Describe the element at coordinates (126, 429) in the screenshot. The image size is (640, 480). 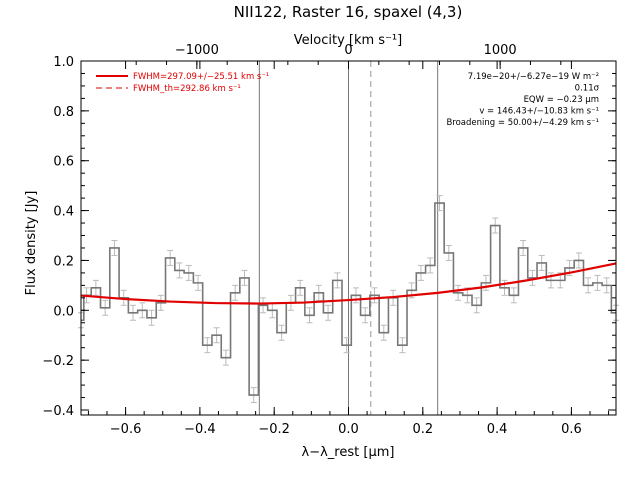
I see `x-tick-label: −0.6` at that location.